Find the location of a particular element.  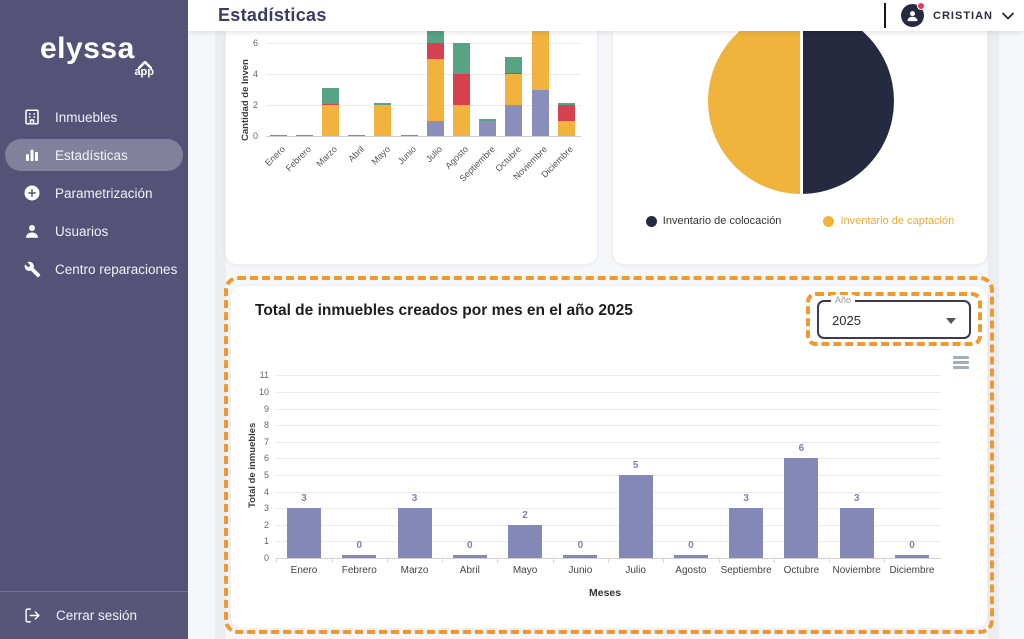

header-divider is located at coordinates (885, 15).